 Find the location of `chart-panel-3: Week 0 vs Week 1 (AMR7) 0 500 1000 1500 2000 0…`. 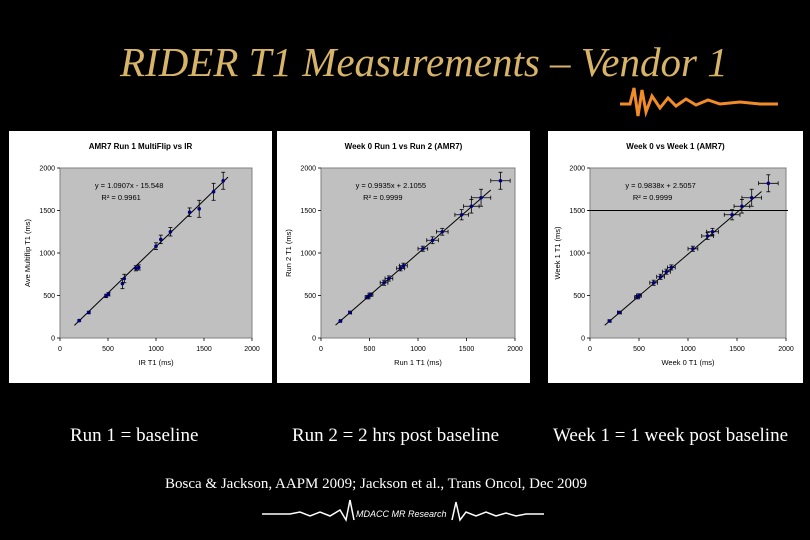

chart-panel-3: Week 0 vs Week 1 (AMR7) 0 500 1000 1500 2000 0… is located at coordinates (675, 257).